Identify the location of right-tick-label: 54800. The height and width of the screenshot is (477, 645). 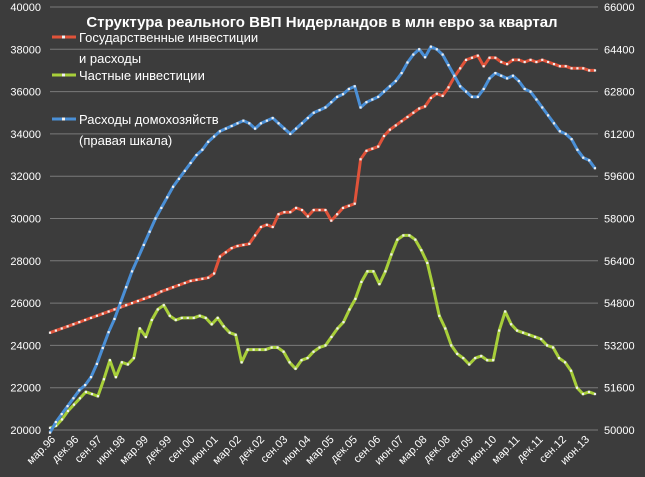
(619, 304).